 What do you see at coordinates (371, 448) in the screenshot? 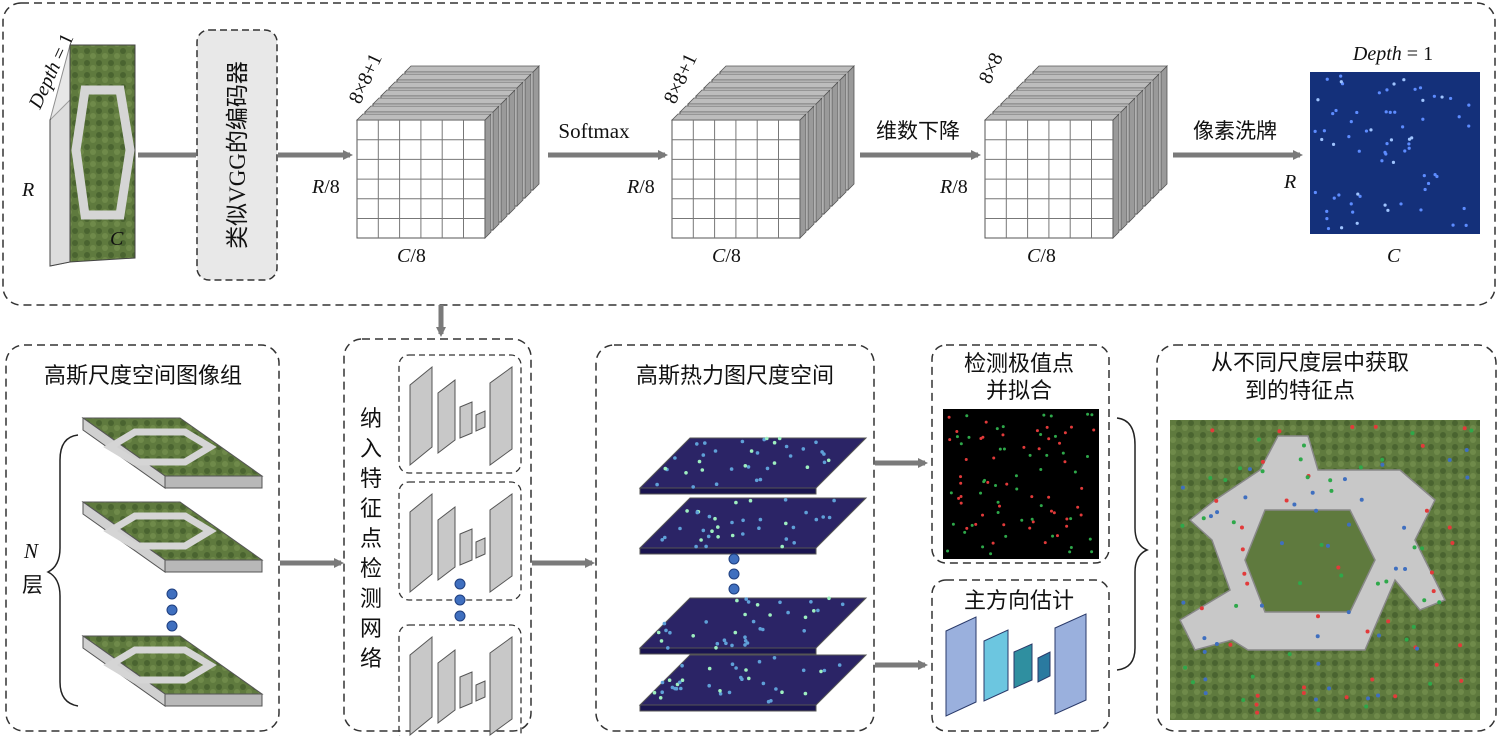
I see `network-title-char: 入` at bounding box center [371, 448].